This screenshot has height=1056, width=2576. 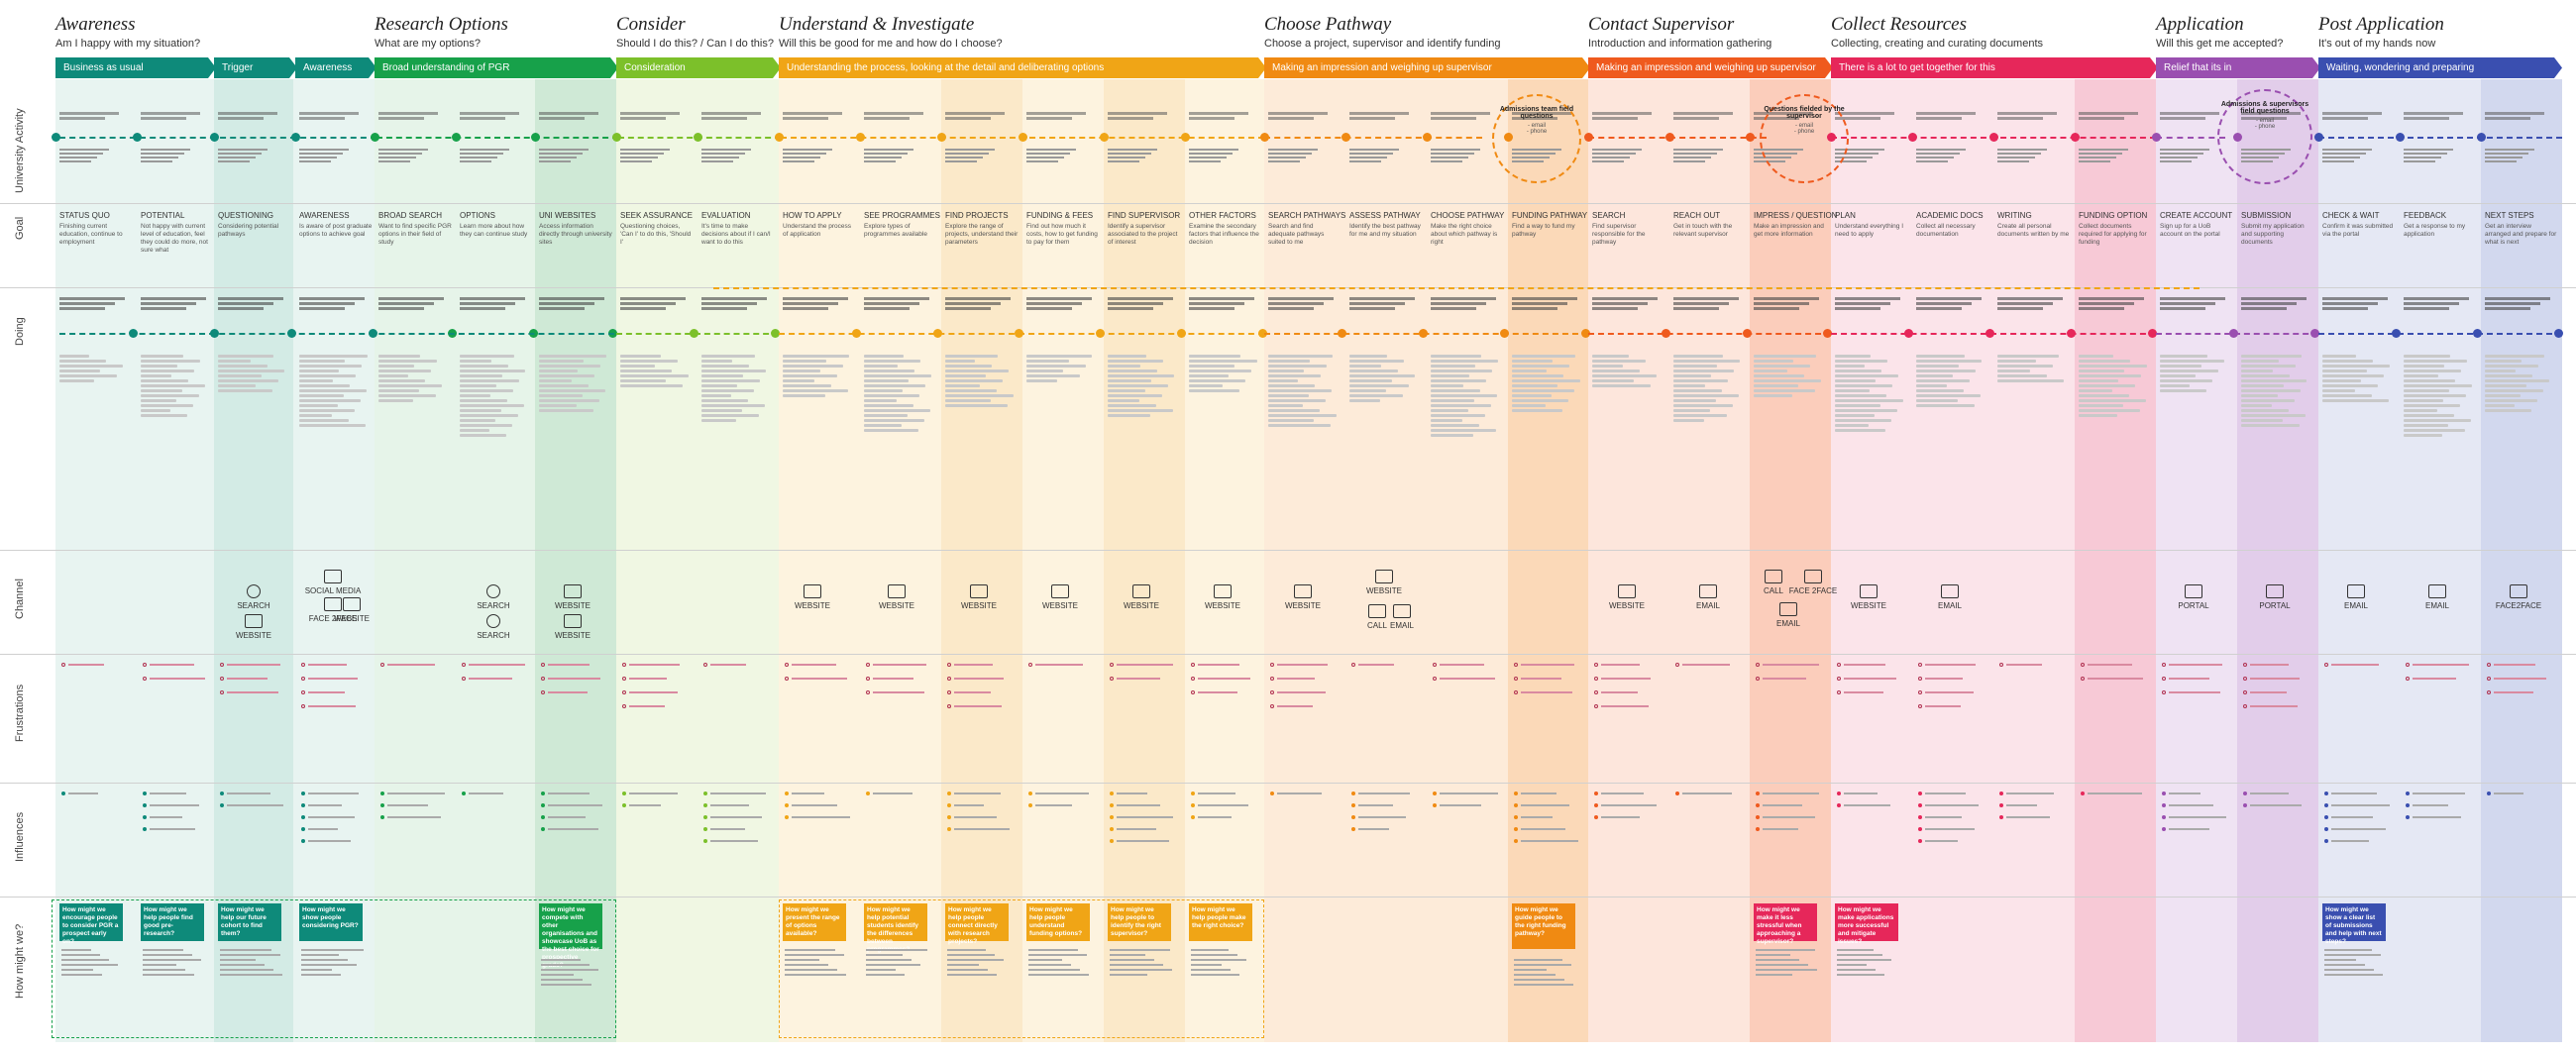 What do you see at coordinates (1383, 590) in the screenshot?
I see `channel-label: WEBSITE` at bounding box center [1383, 590].